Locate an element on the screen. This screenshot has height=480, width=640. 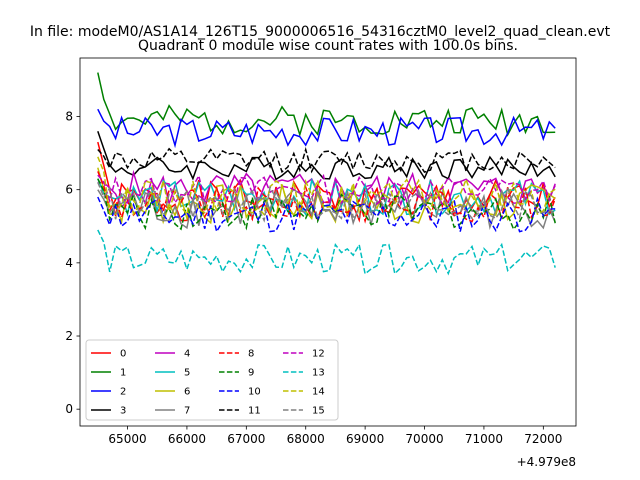
legend-label-13: 13 is located at coordinates (318, 373).